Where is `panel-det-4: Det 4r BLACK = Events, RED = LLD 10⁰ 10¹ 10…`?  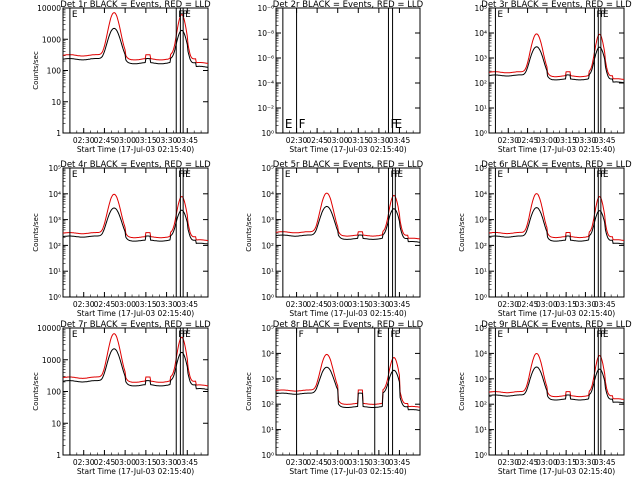
panel-det-4: Det 4r BLACK = Events, RED = LLD 10⁰ 10¹ 10… is located at coordinates (121, 239).